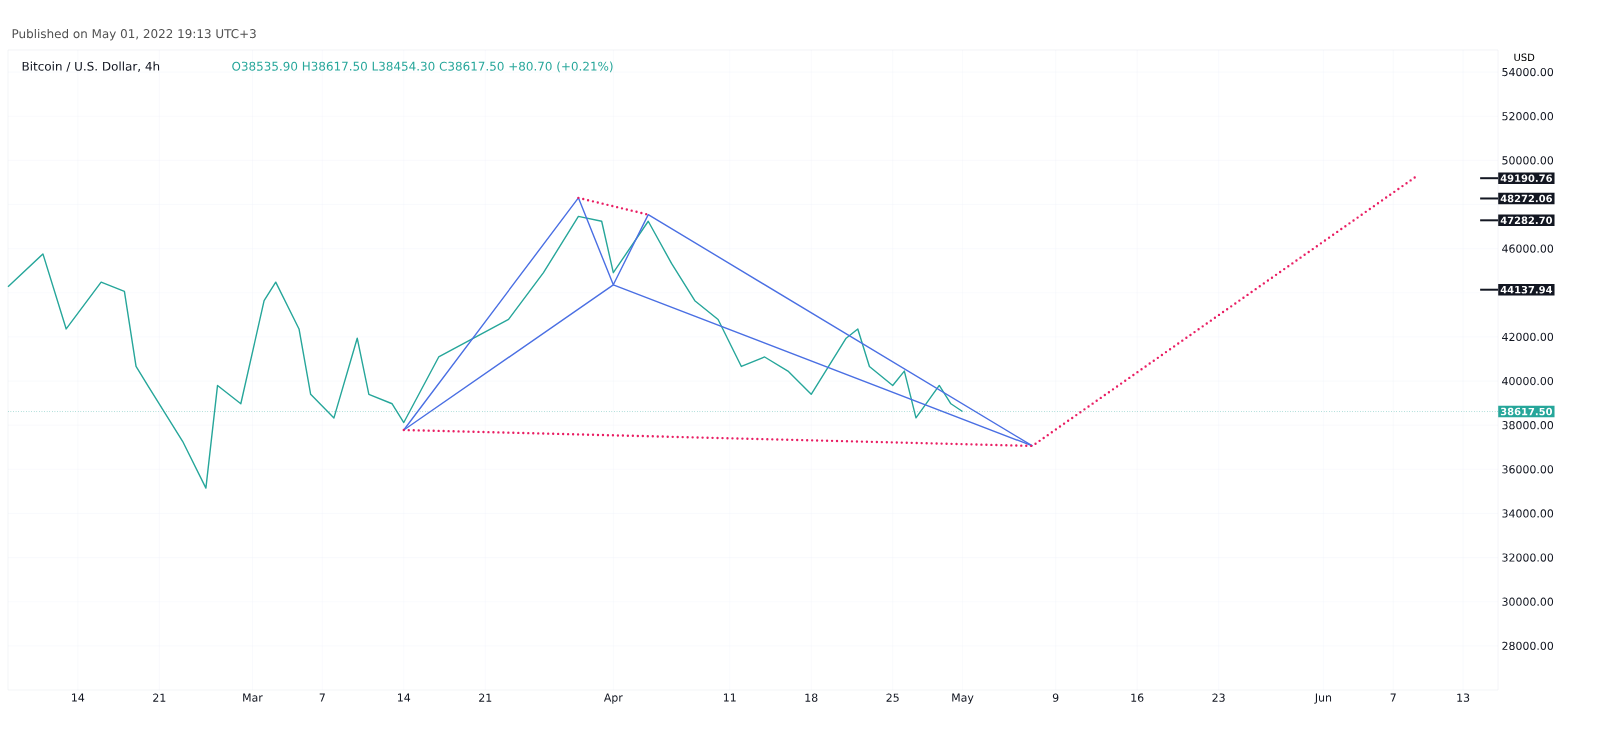  I want to click on x-tick-label: 11, so click(729, 697).